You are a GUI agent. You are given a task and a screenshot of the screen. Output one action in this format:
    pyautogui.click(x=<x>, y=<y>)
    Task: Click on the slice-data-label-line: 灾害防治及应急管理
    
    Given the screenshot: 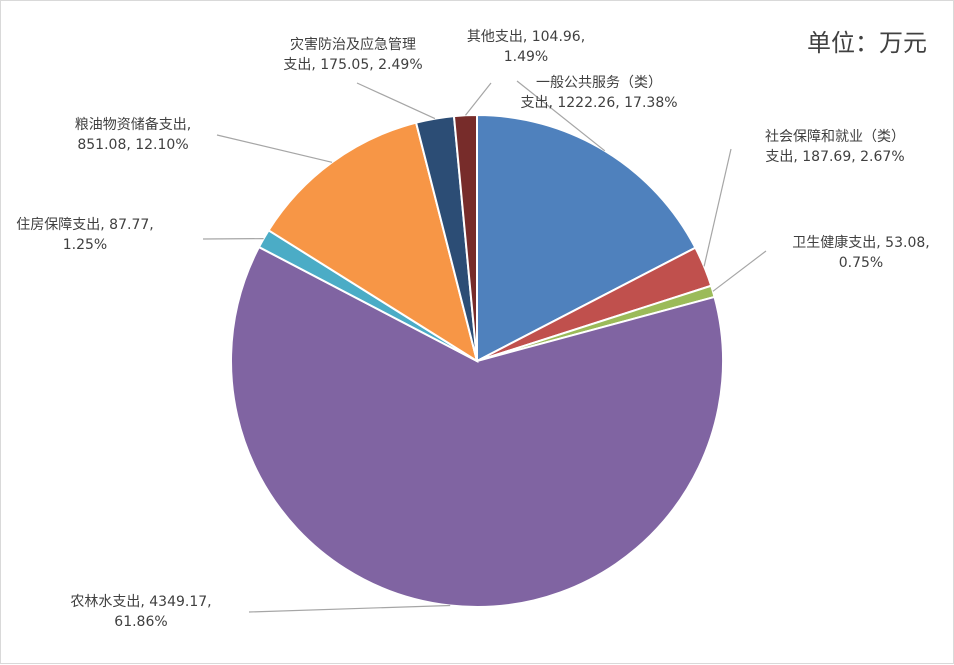 What is the action you would take?
    pyautogui.click(x=353, y=44)
    